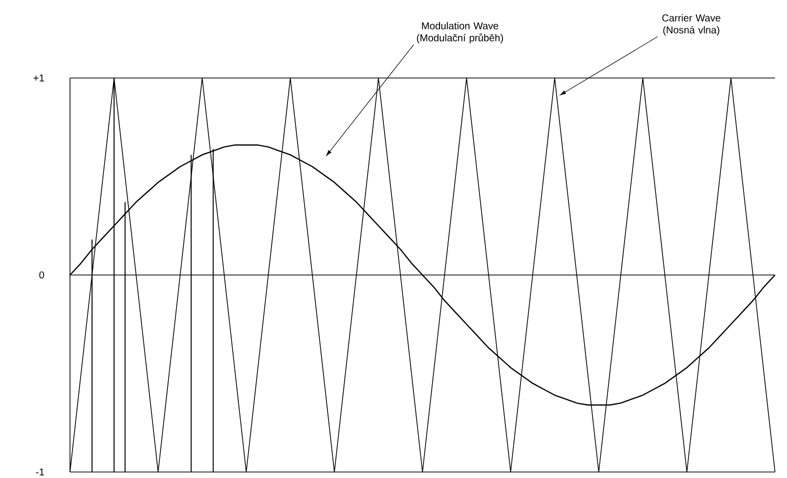 Image resolution: width=787 pixels, height=478 pixels. Describe the element at coordinates (459, 33) in the screenshot. I see `text: Modulation Wave (Modulační průběh)` at that location.